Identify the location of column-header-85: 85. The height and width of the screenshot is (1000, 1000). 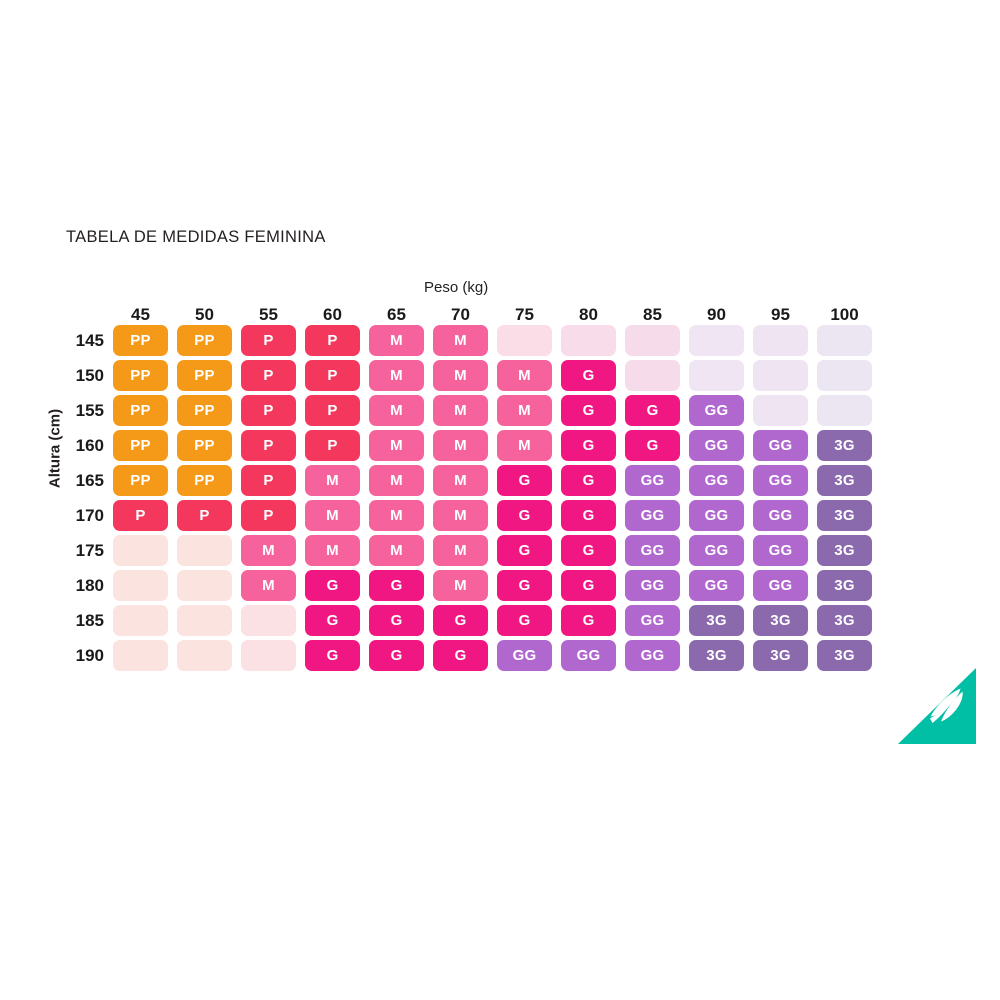
(652, 314).